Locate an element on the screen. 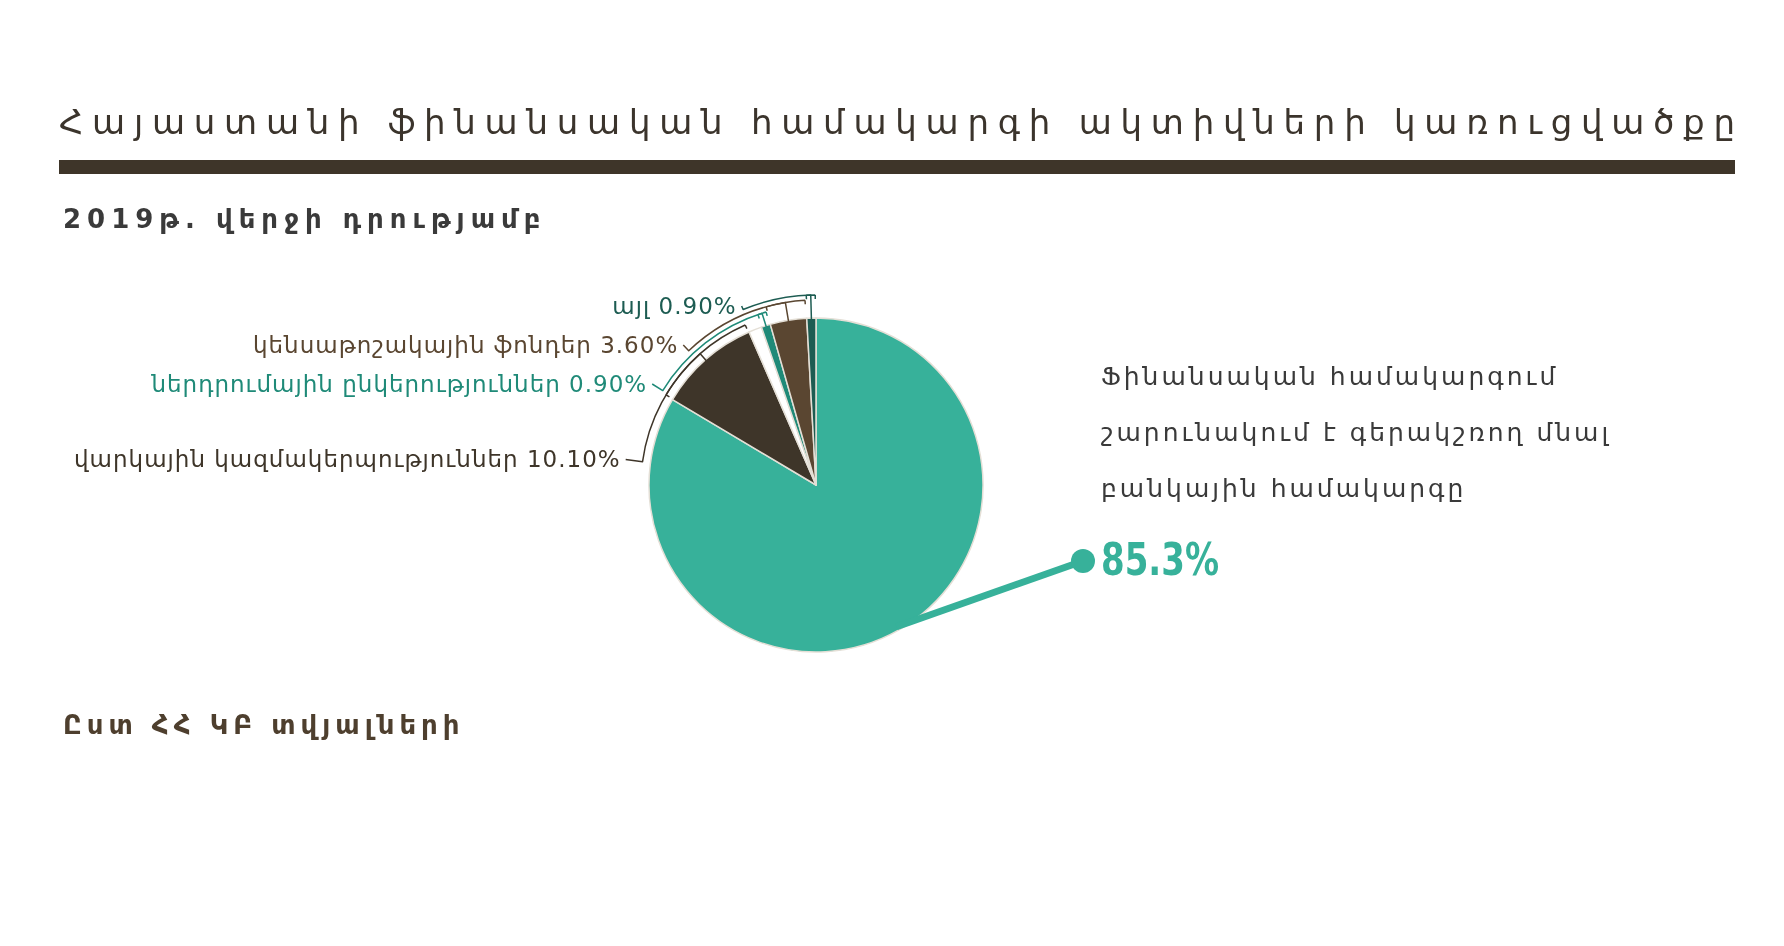 The image size is (1784, 946). chart-title: Հայաստանի ֆինանսական համակարգի ակտիվների կառուցվածքը is located at coordinates (897, 122).